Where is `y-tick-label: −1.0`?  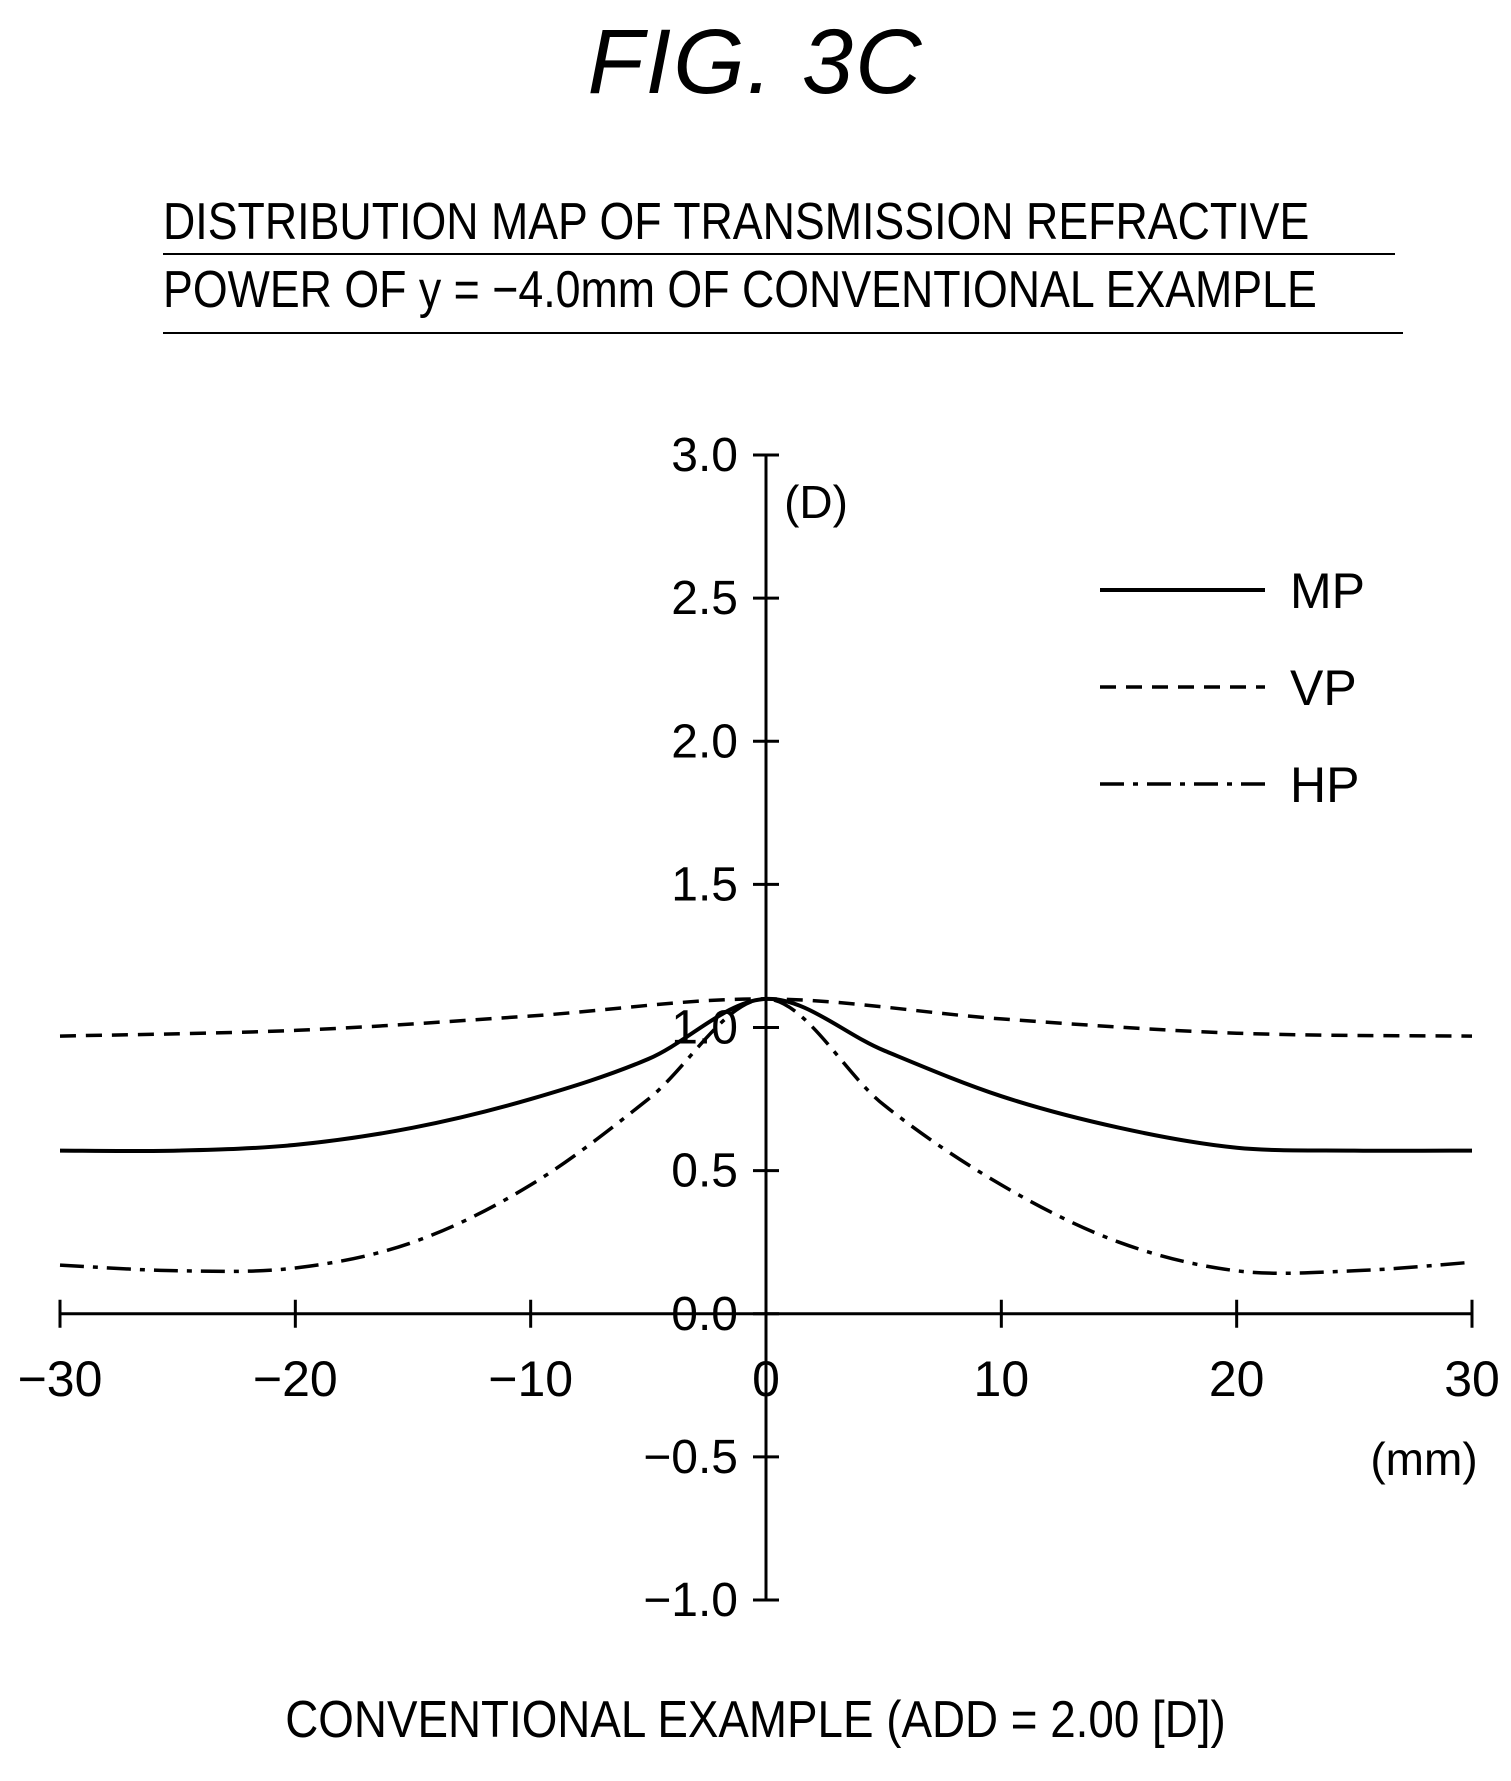 y-tick-label: −1.0 is located at coordinates (690, 1600).